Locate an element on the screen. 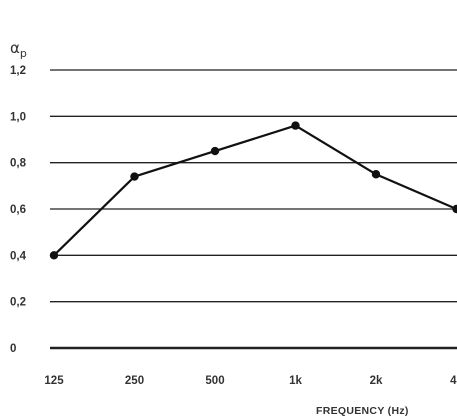 The height and width of the screenshot is (419, 457). x-tick-label: 2k is located at coordinates (376, 381).